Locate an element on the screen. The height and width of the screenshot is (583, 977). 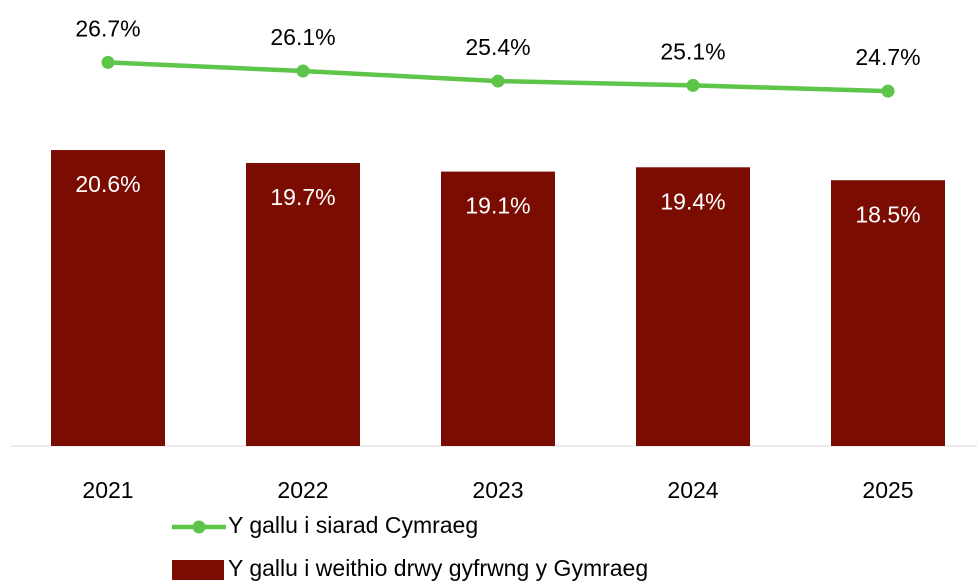
data-label: 19.7% is located at coordinates (302, 197).